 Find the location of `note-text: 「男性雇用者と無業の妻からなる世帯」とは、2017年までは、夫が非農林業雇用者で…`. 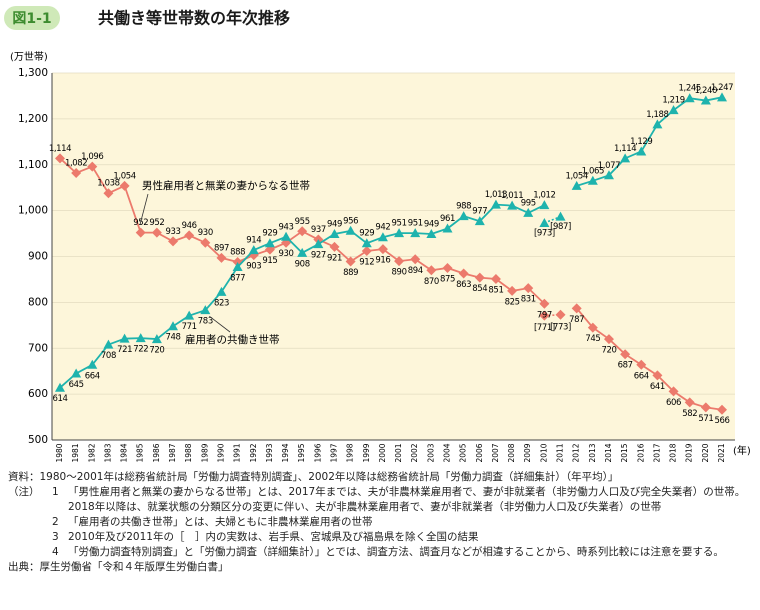

note-text: 「男性雇用者と無業の妻からなる世帯」とは、2017年までは、夫が非農林業雇用者で… is located at coordinates (407, 499).